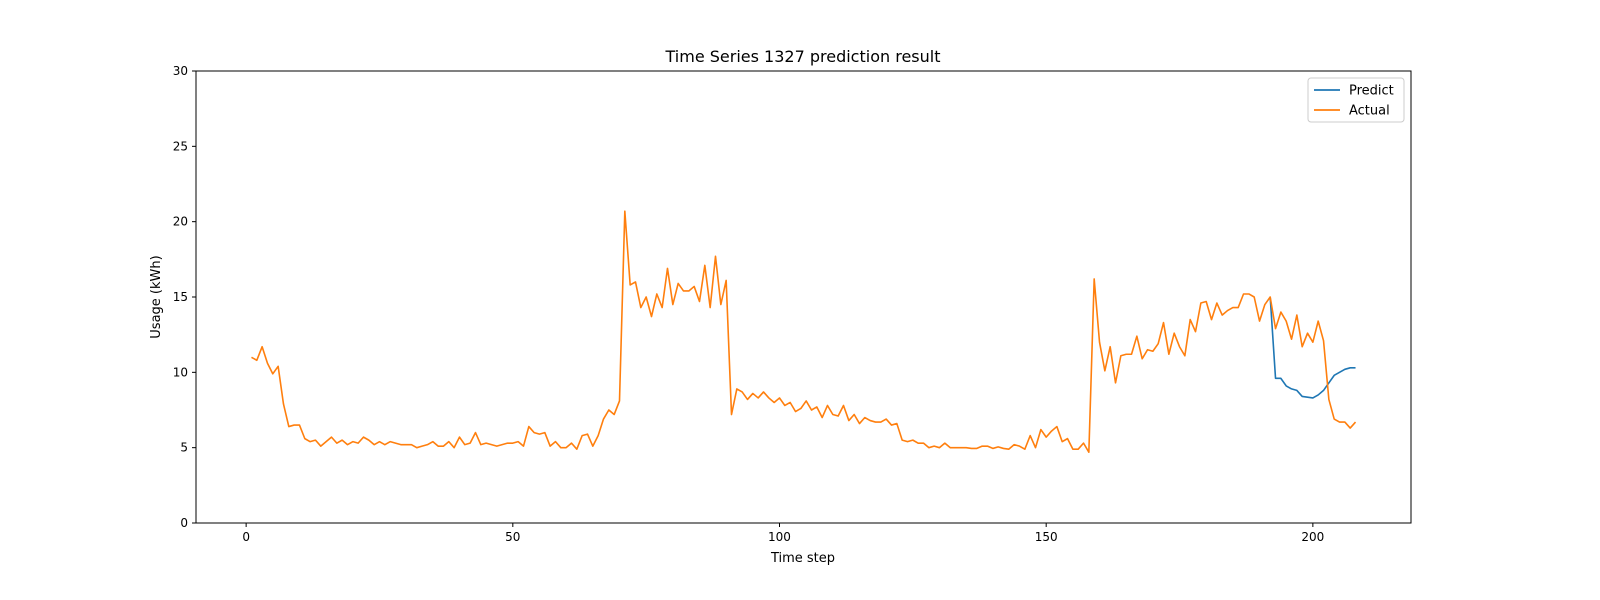 The image size is (1600, 600). I want to click on y-tick-label: 30, so click(180, 71).